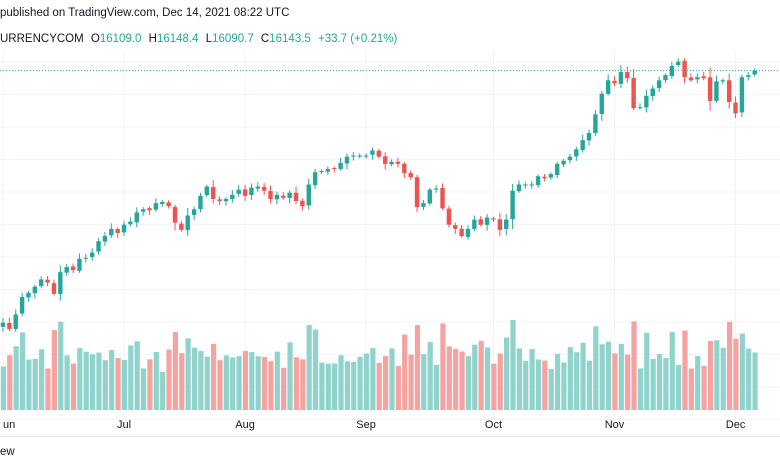  What do you see at coordinates (615, 425) in the screenshot?
I see `x-tick-label: Nov` at bounding box center [615, 425].